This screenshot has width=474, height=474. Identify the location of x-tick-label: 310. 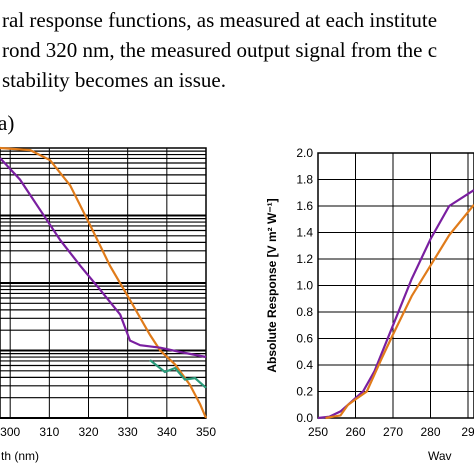
(49, 432).